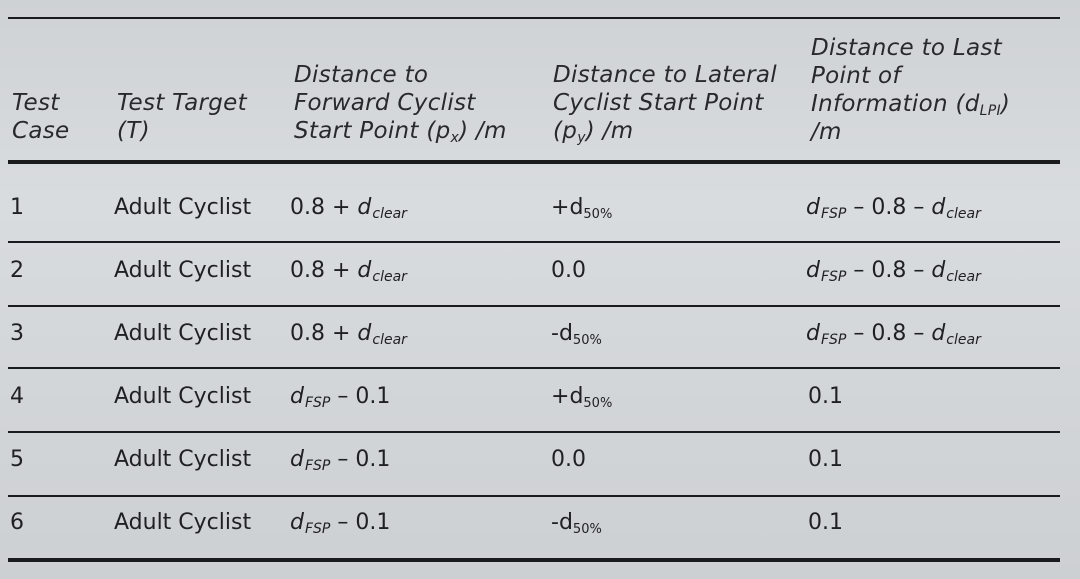 This screenshot has width=1080, height=579. Describe the element at coordinates (17, 459) in the screenshot. I see `cell-test-case: 5` at that location.